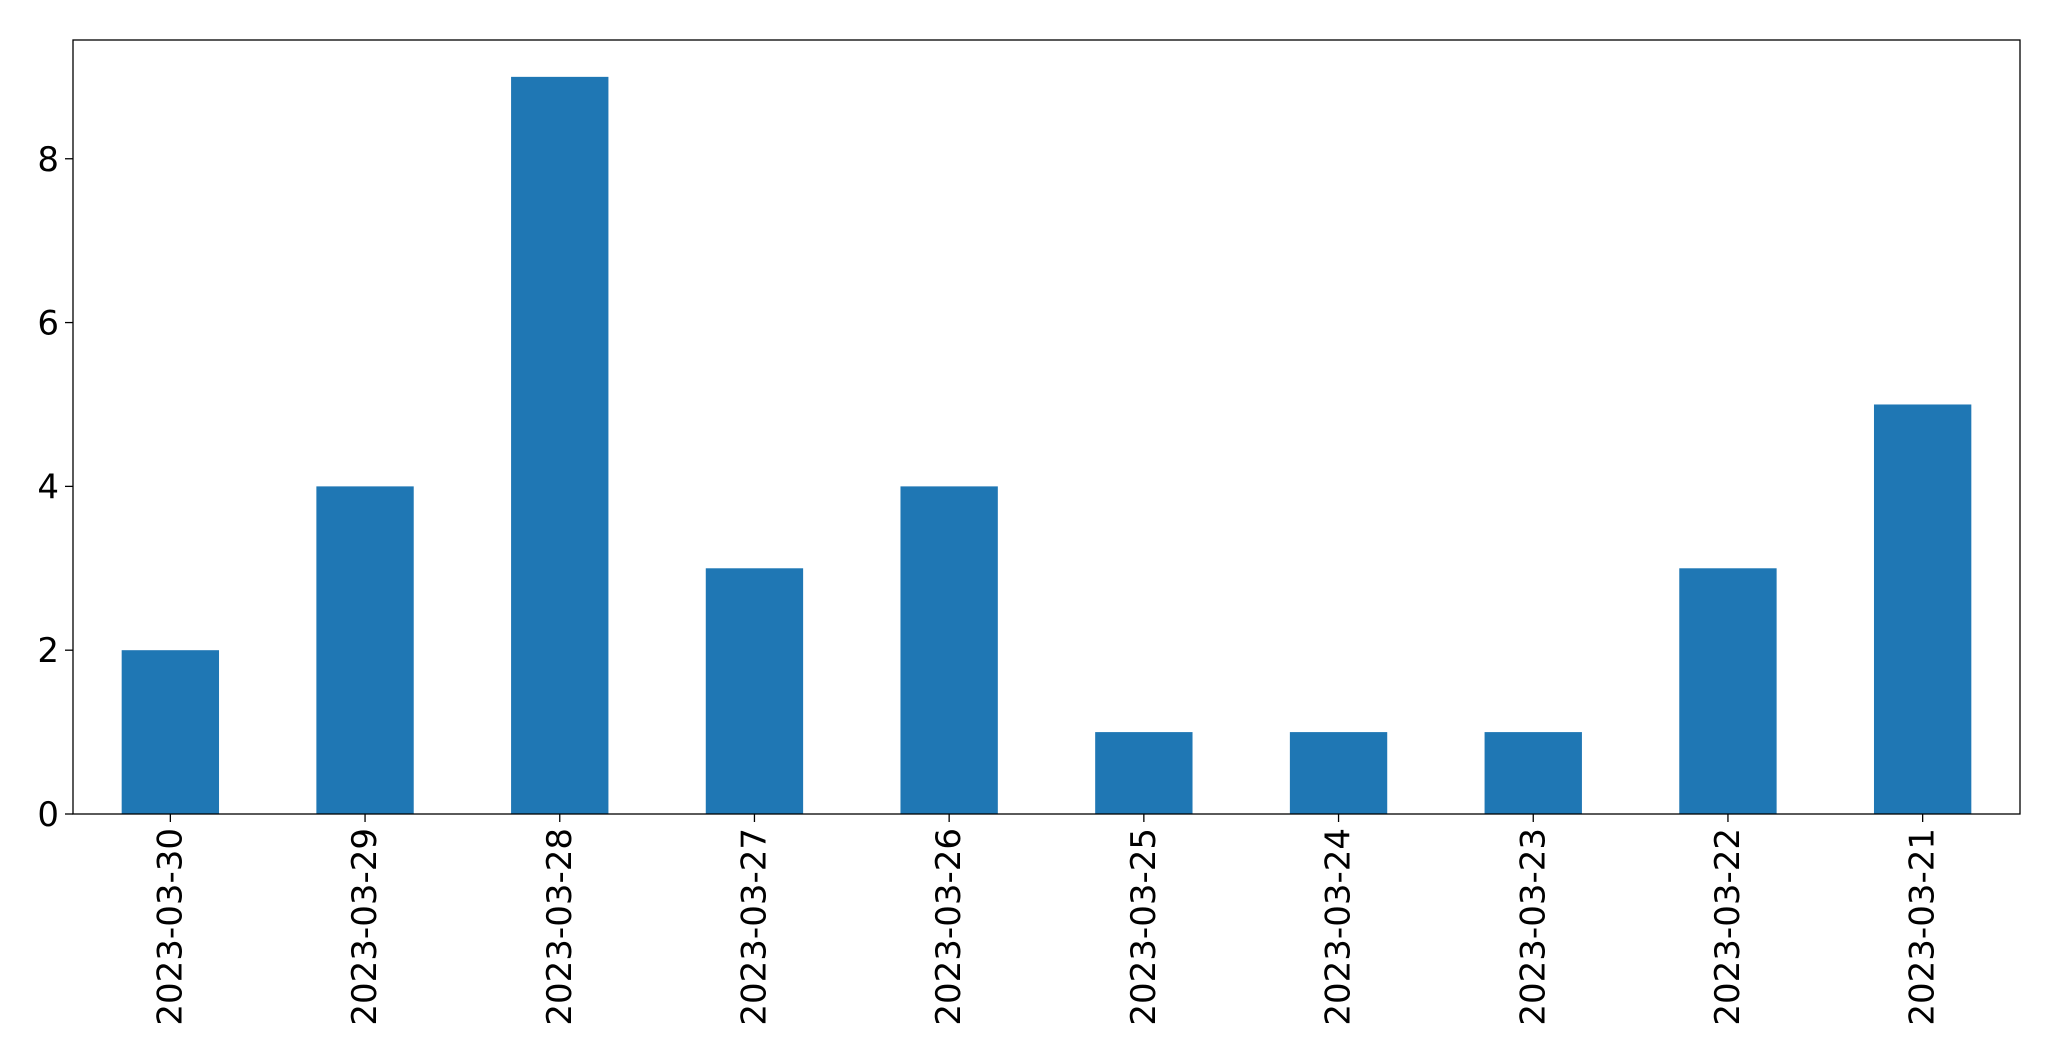 The image size is (2049, 1061). Describe the element at coordinates (1144, 927) in the screenshot. I see `x-tick-label: 2023-03-25` at that location.